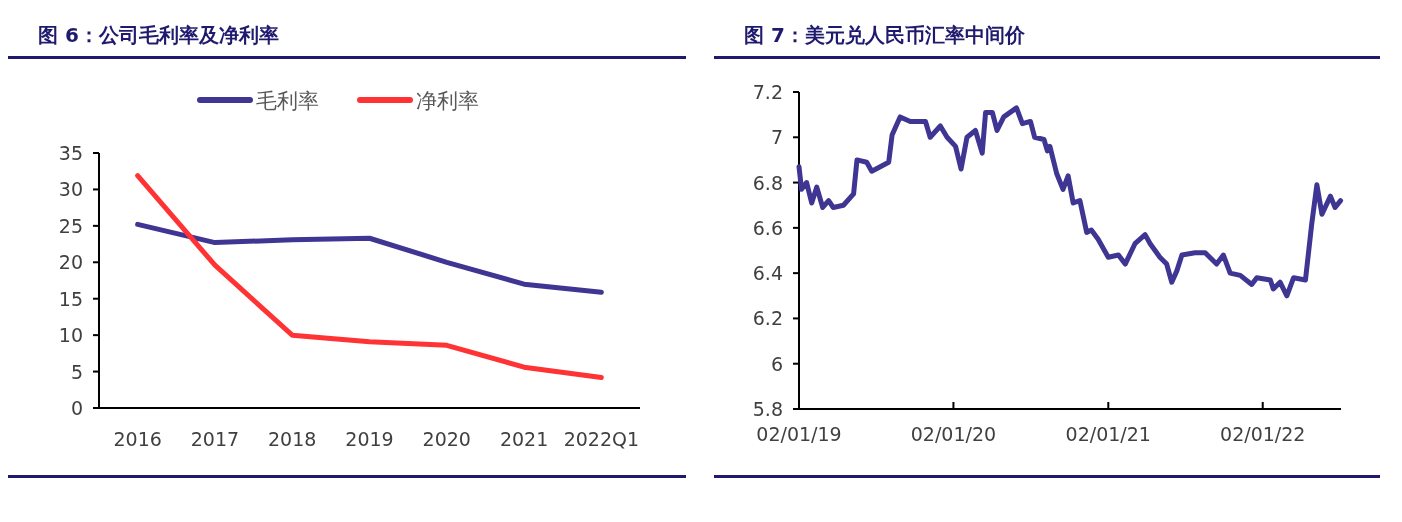  What do you see at coordinates (158, 35) in the screenshot?
I see `chart-title: 图 6：公司毛利率及净利率` at bounding box center [158, 35].